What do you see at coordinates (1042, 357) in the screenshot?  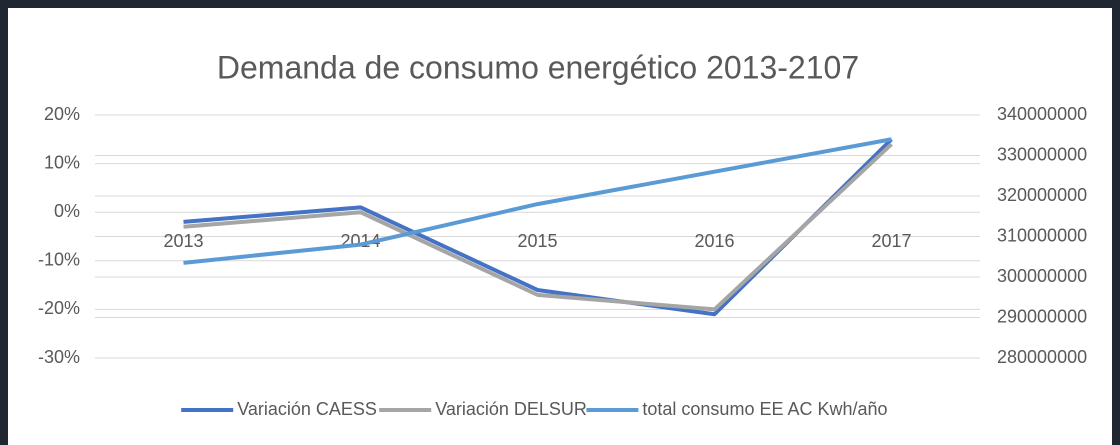 I see `y2-tick-label: 280000000` at bounding box center [1042, 357].